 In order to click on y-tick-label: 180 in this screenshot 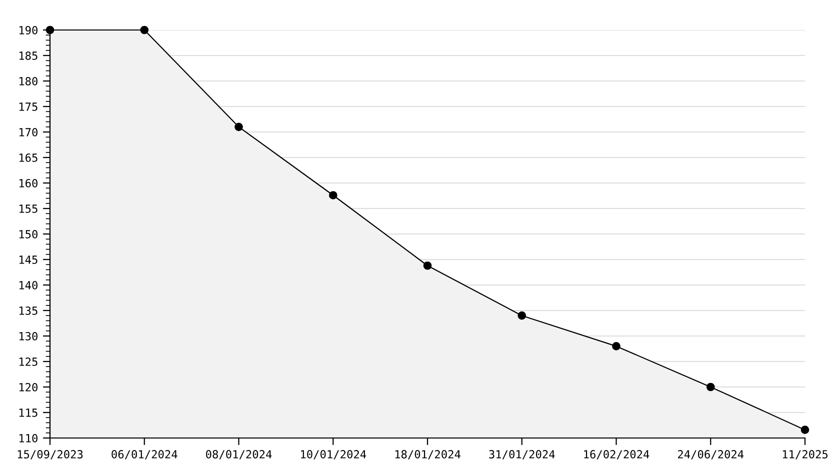, I will do `click(28, 81)`.